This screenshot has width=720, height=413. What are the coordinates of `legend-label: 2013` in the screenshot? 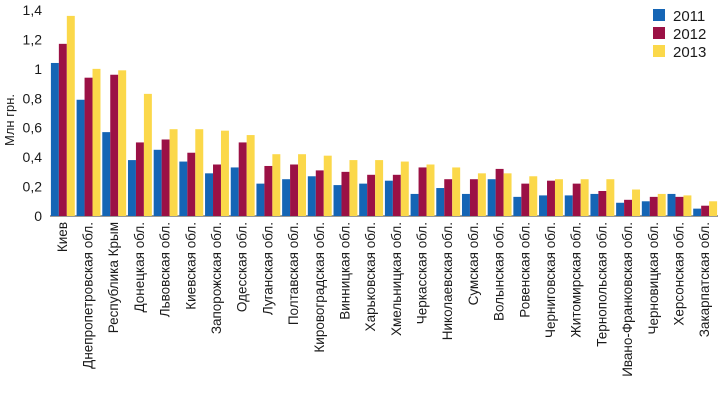 It's located at (689, 52).